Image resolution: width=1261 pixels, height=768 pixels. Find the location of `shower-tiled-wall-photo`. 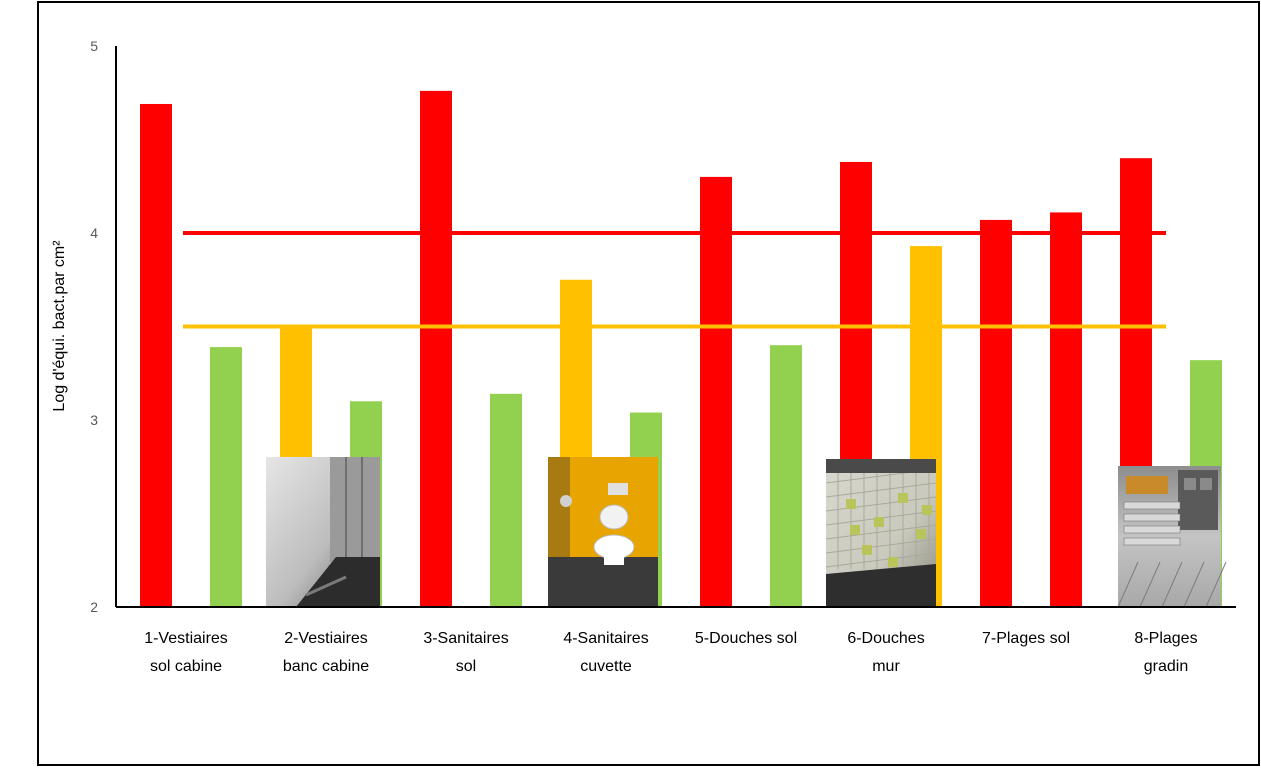

shower-tiled-wall-photo is located at coordinates (881, 533).